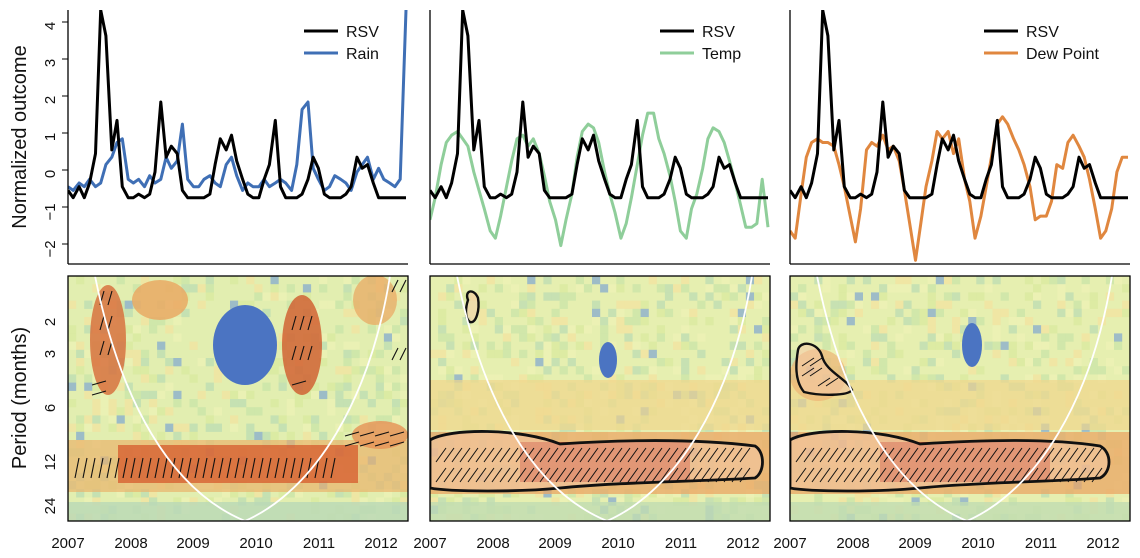  Describe the element at coordinates (600, 405) in the screenshot. I see `heatmap-high-region` at that location.